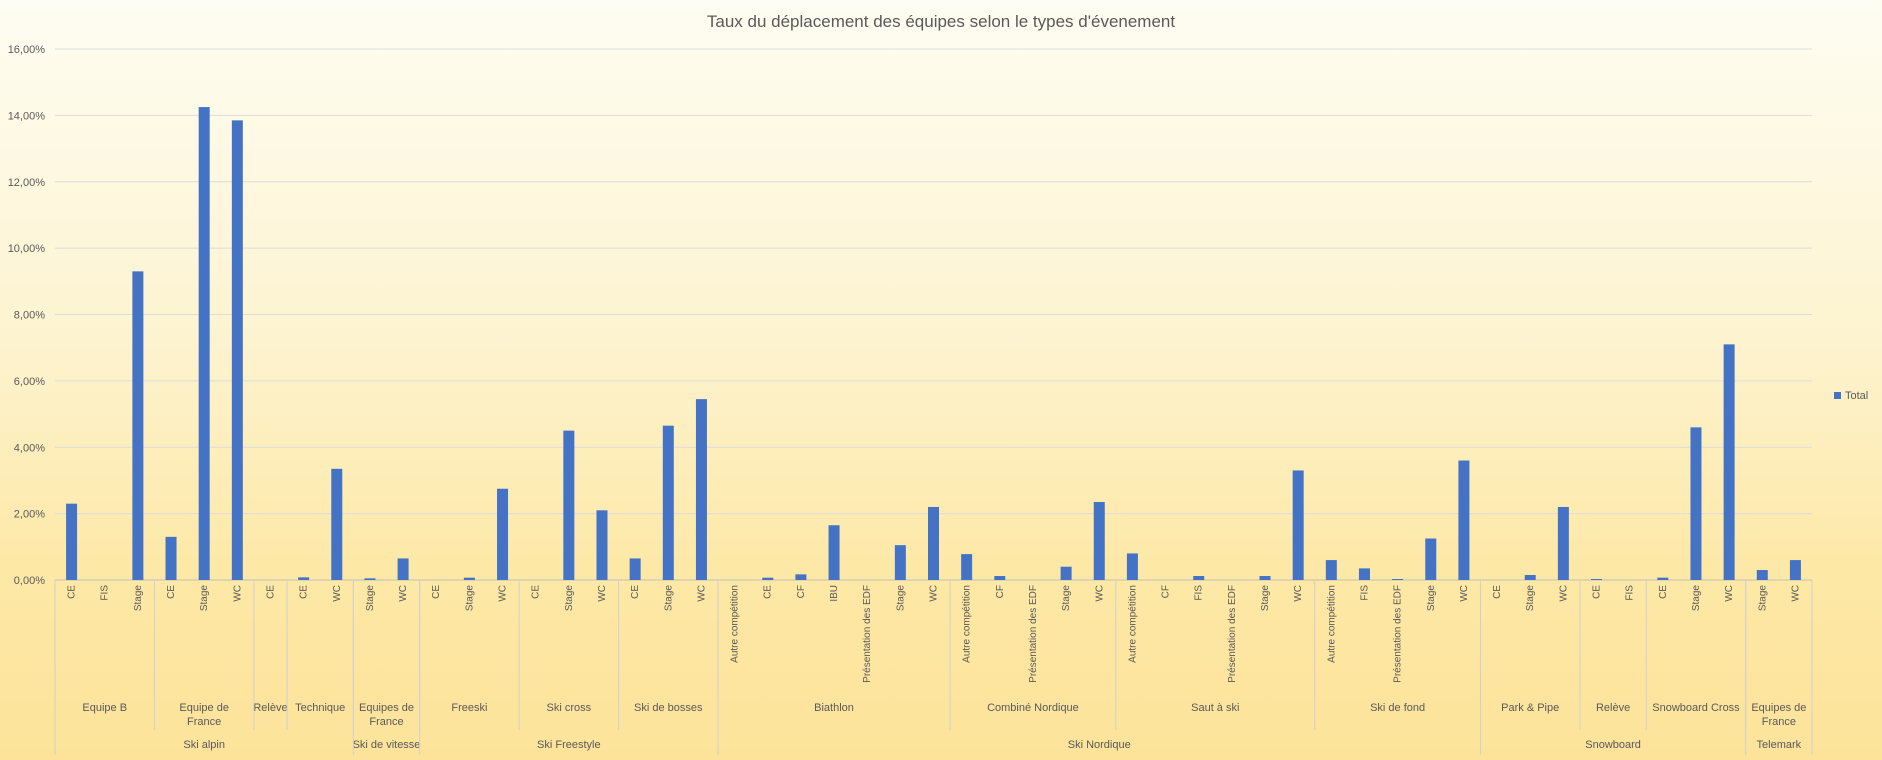 The image size is (1882, 760). I want to click on group-label-2: Saut à ski, so click(1215, 708).